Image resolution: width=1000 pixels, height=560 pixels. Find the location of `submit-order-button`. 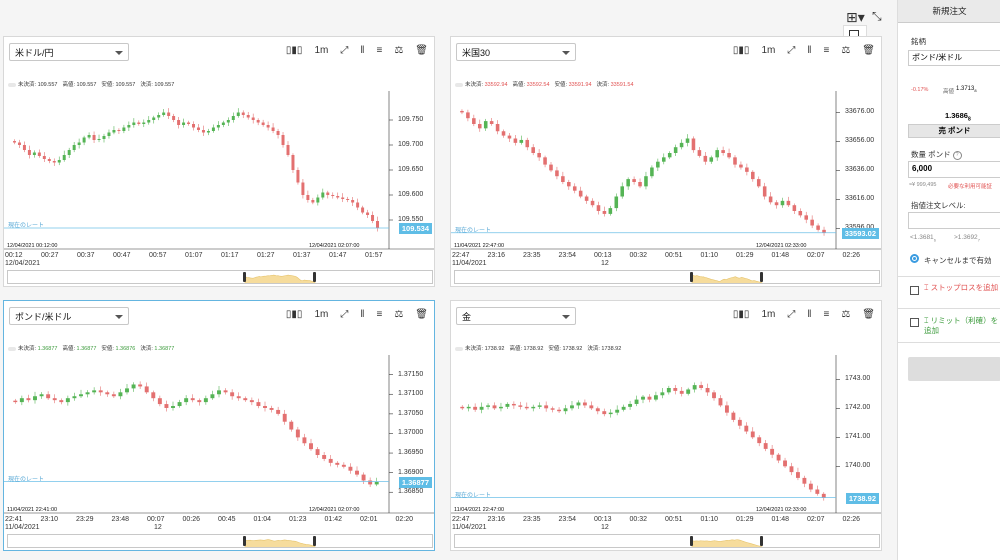

submit-order-button is located at coordinates (954, 369).